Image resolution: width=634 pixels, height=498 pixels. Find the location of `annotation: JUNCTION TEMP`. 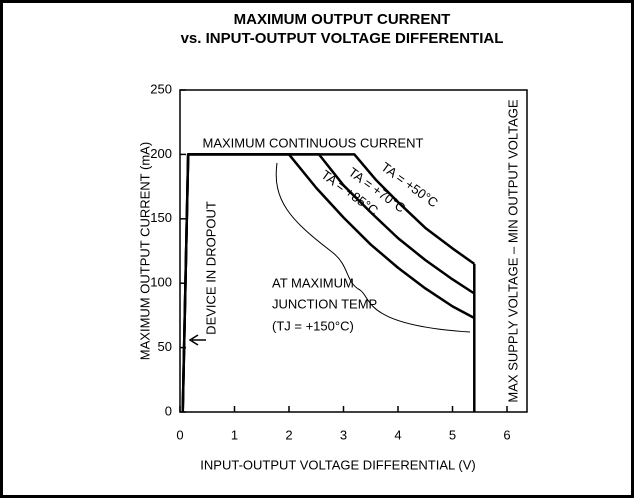

annotation: JUNCTION TEMP is located at coordinates (324, 303).